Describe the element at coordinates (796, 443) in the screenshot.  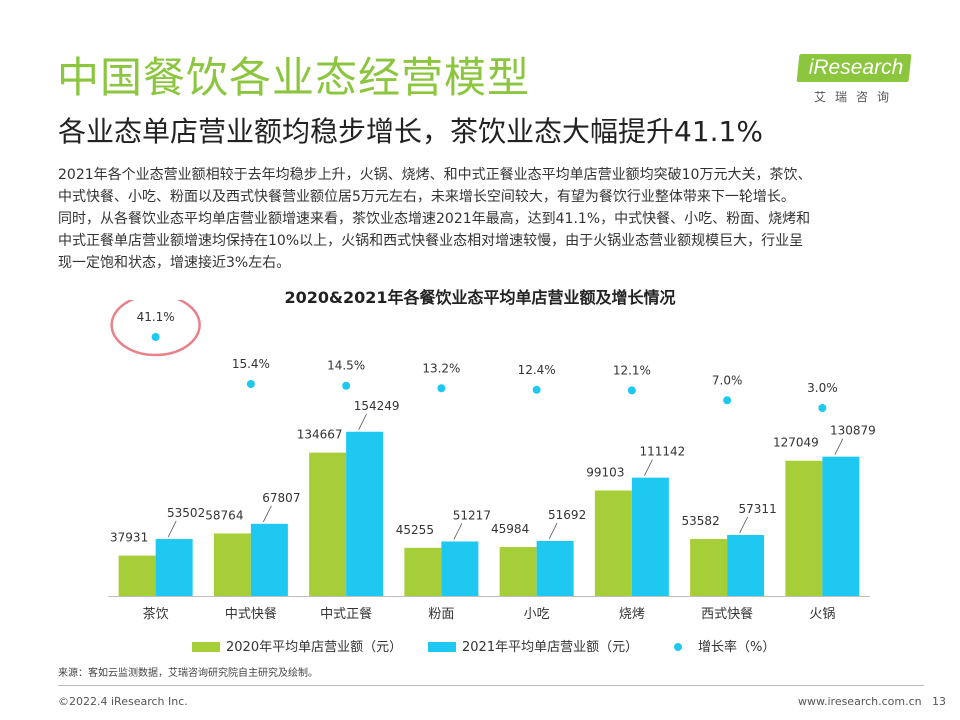
I see `data-label-2020: 127049` at that location.